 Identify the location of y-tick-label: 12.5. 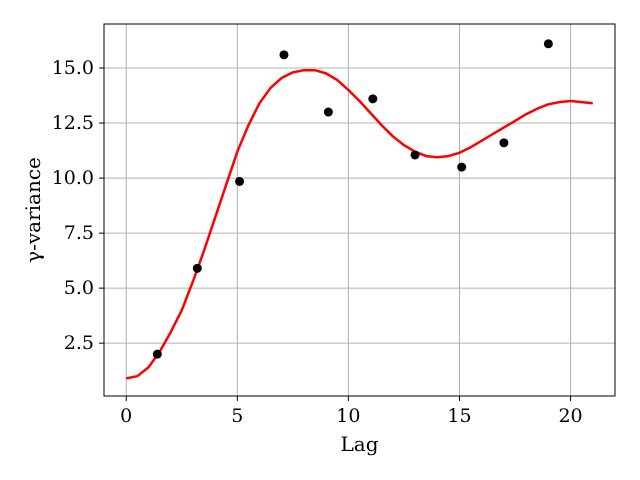
(73, 123).